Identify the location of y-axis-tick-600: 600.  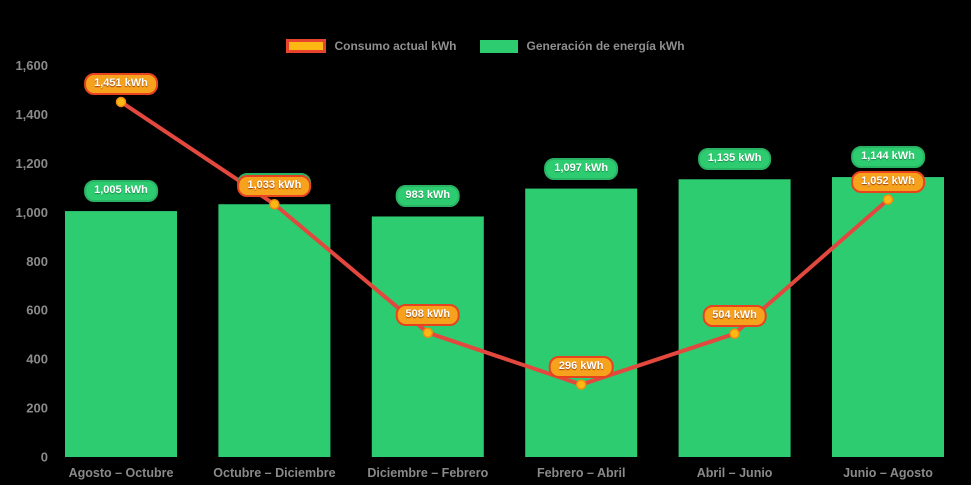
(37, 310).